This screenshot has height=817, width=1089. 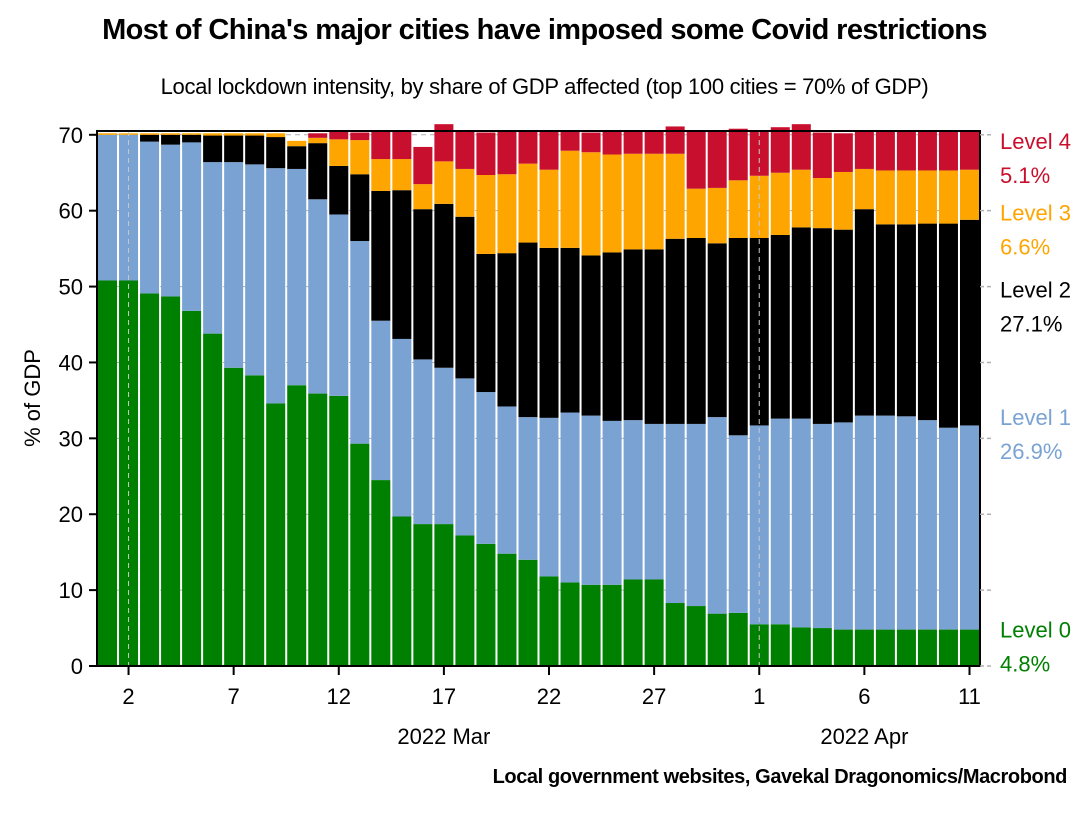 I want to click on x-tick-label: 7, so click(x=234, y=696).